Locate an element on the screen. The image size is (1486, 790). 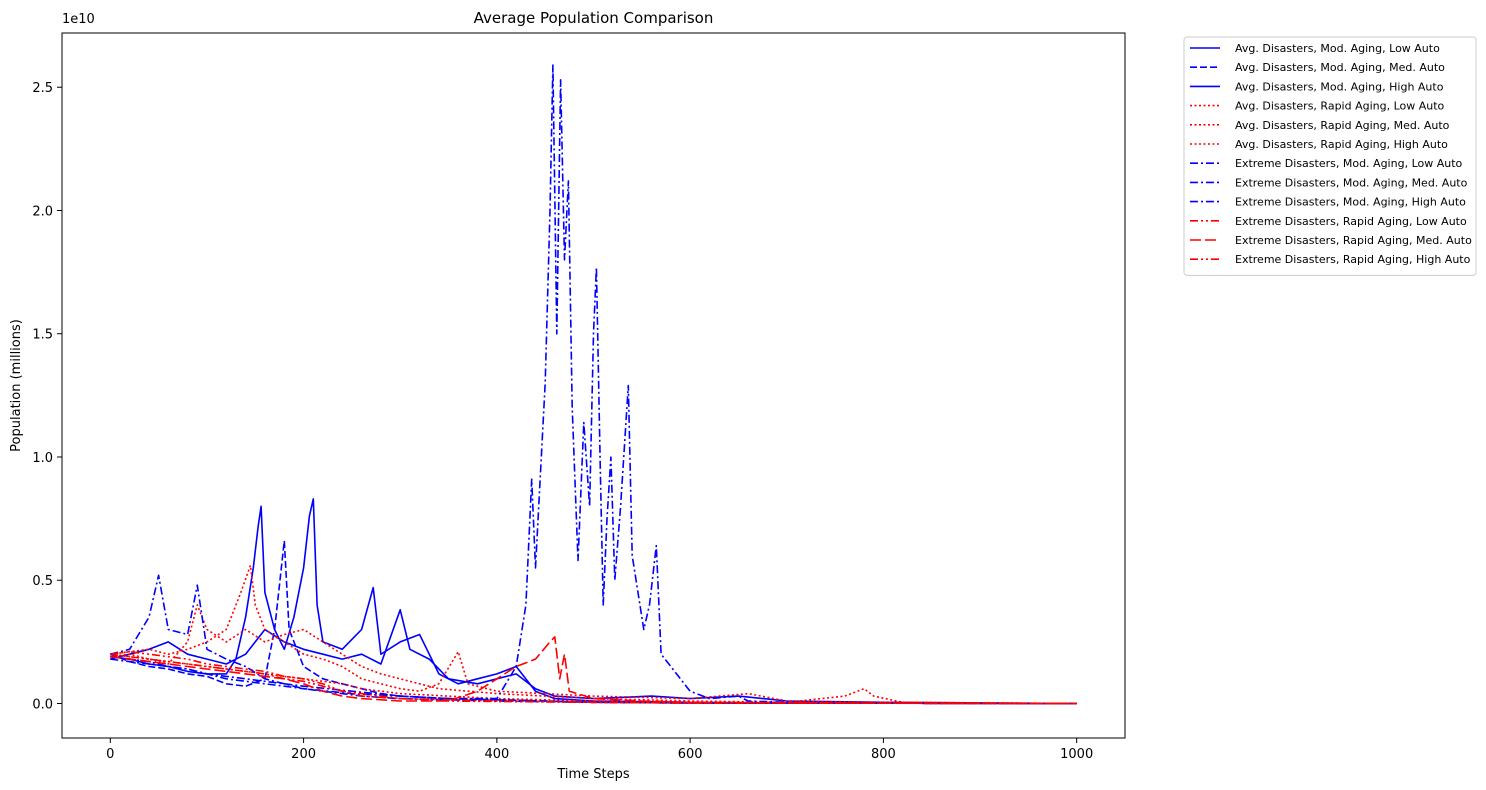
x-tick-label: 400 is located at coordinates (496, 754).